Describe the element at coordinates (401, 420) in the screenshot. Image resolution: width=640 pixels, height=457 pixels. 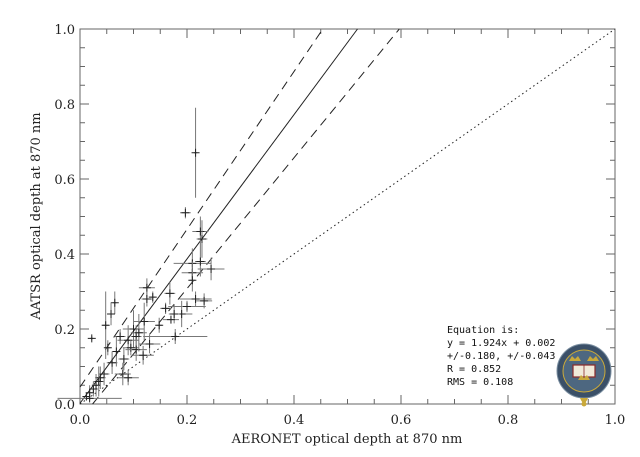
I see `x-tick-label: 0.6` at that location.